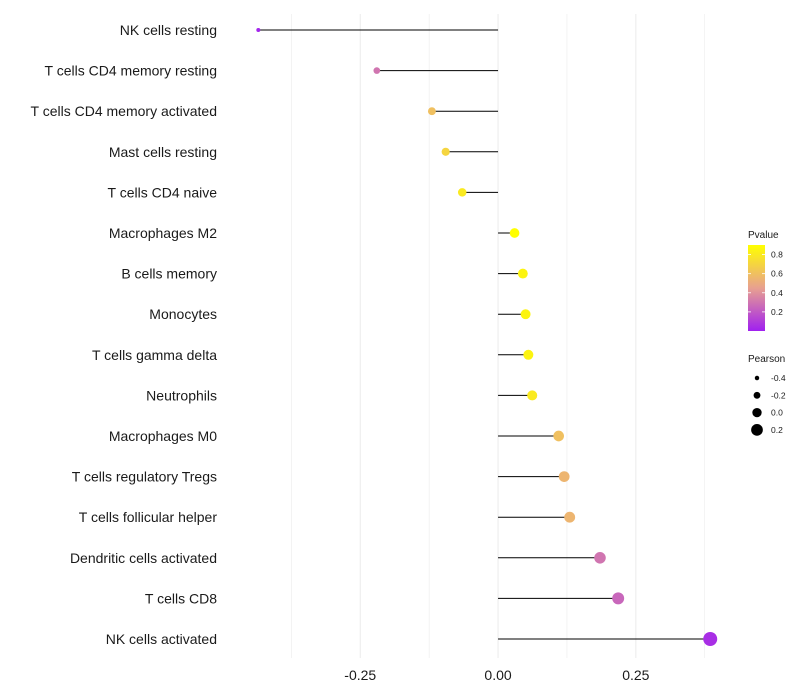 The width and height of the screenshot is (800, 700). Describe the element at coordinates (777, 430) in the screenshot. I see `pearson-legend-label: 0.2` at that location.